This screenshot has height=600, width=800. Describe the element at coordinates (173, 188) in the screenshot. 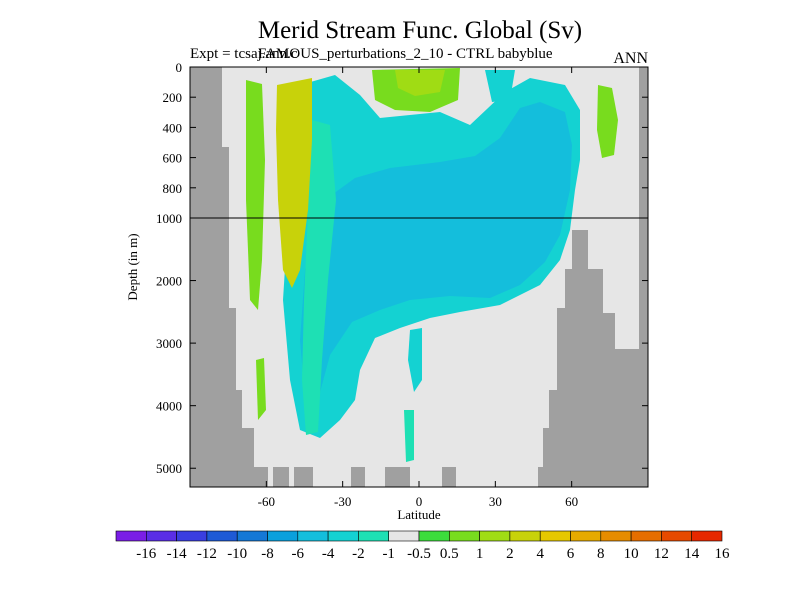

I see `y-tick-label: 800` at that location.